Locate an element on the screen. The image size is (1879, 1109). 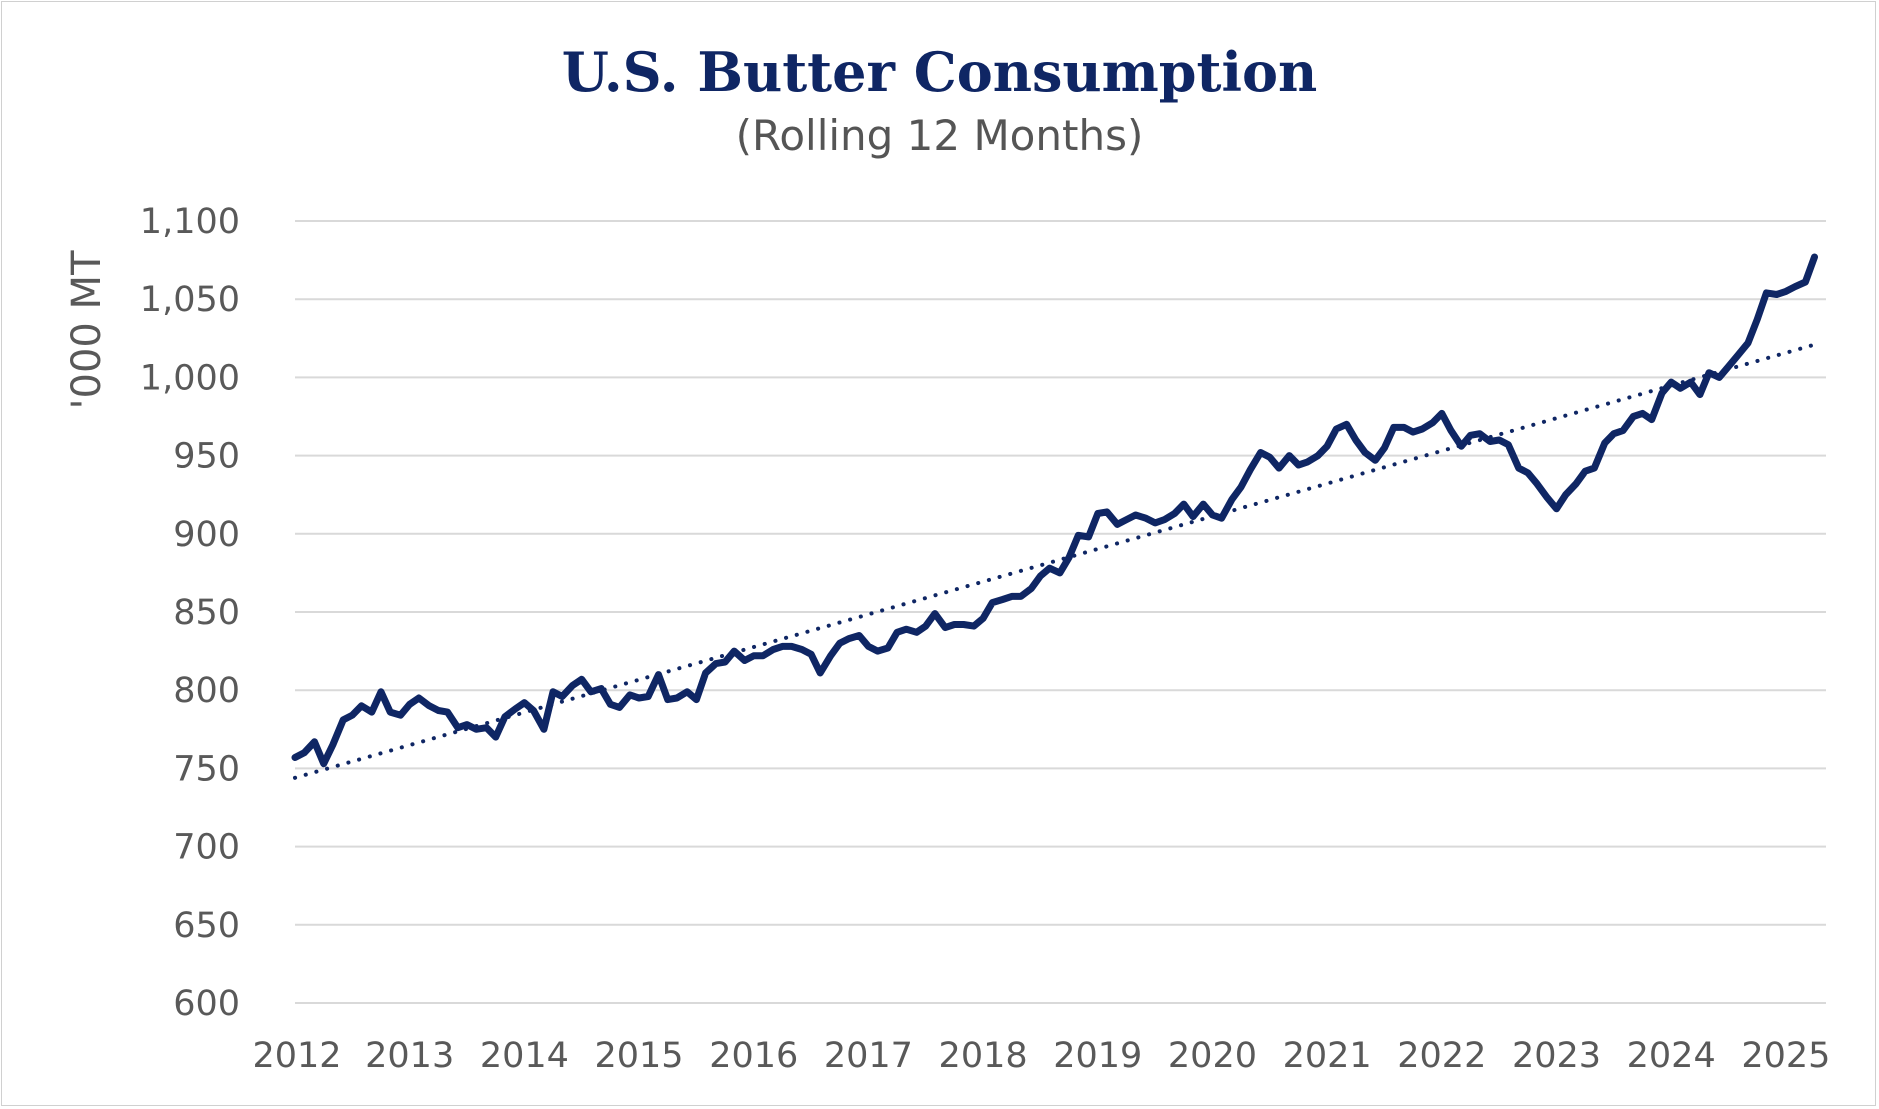
x-tick-label: 2016 is located at coordinates (753, 1056).